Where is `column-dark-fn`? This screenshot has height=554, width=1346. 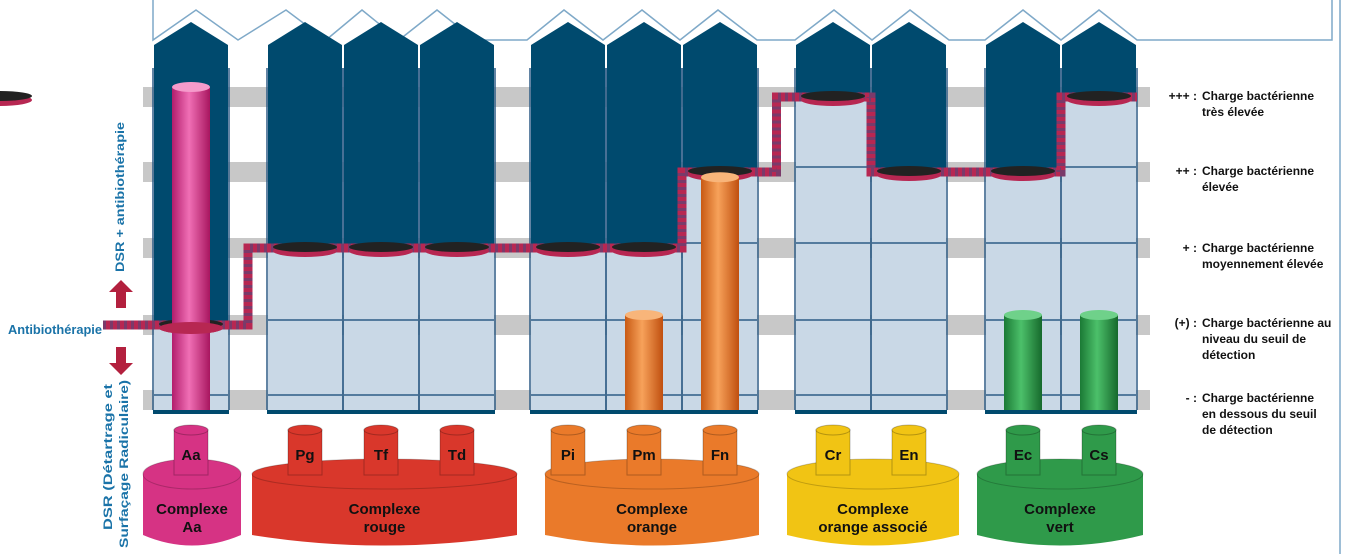 column-dark-fn is located at coordinates (720, 120).